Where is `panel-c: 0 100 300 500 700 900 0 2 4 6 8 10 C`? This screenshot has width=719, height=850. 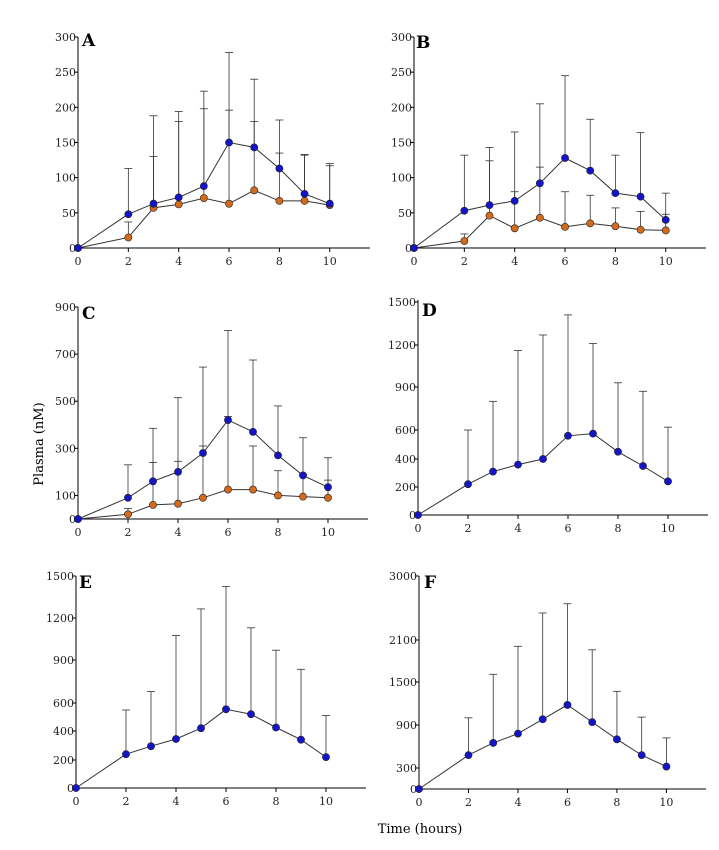 panel-c: 0 100 300 500 700 900 0 2 4 6 8 10 C is located at coordinates (211, 420).